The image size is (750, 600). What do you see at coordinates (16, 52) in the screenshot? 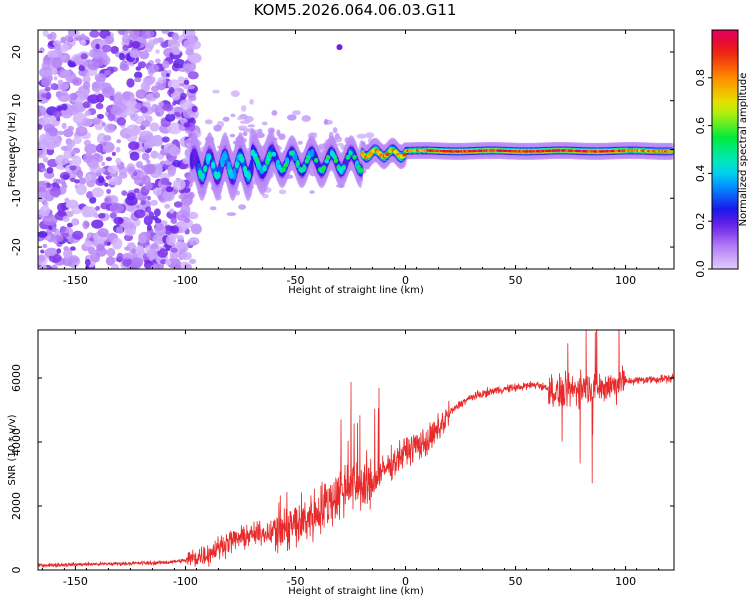
I see `y-tick-label: 20` at bounding box center [16, 52].